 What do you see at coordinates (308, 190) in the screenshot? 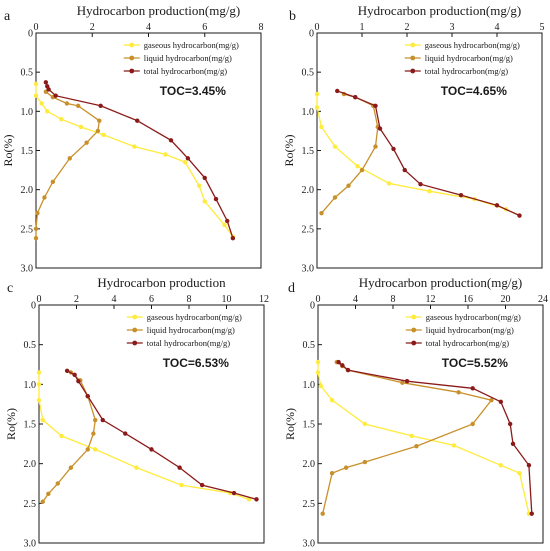
I see `y-tick-label: 2.0` at bounding box center [308, 190].